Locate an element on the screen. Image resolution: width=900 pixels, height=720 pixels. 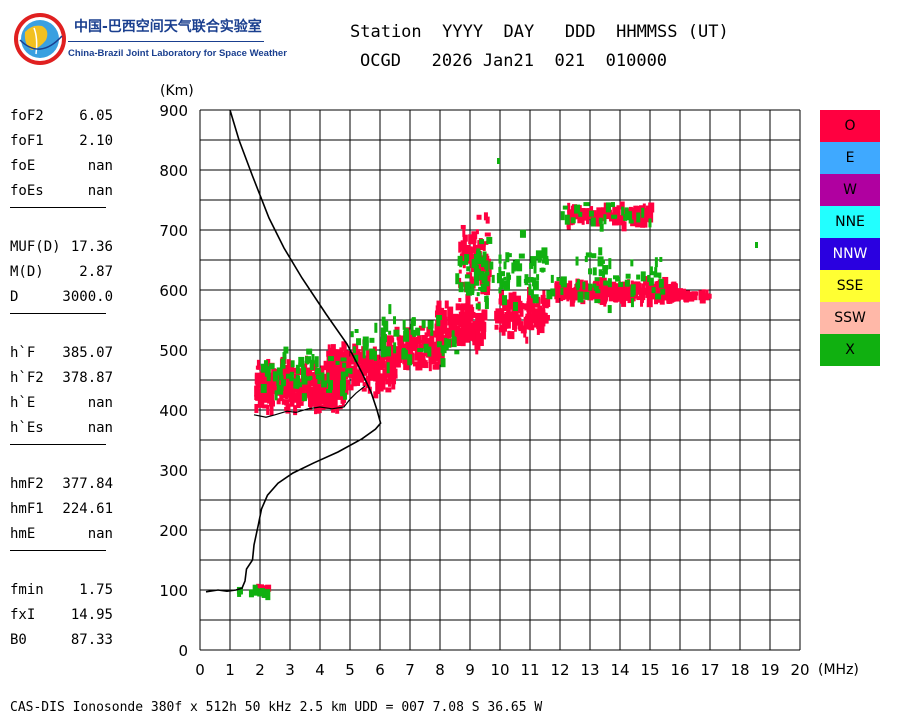
param-value: 3000.0 is located at coordinates (87, 297).